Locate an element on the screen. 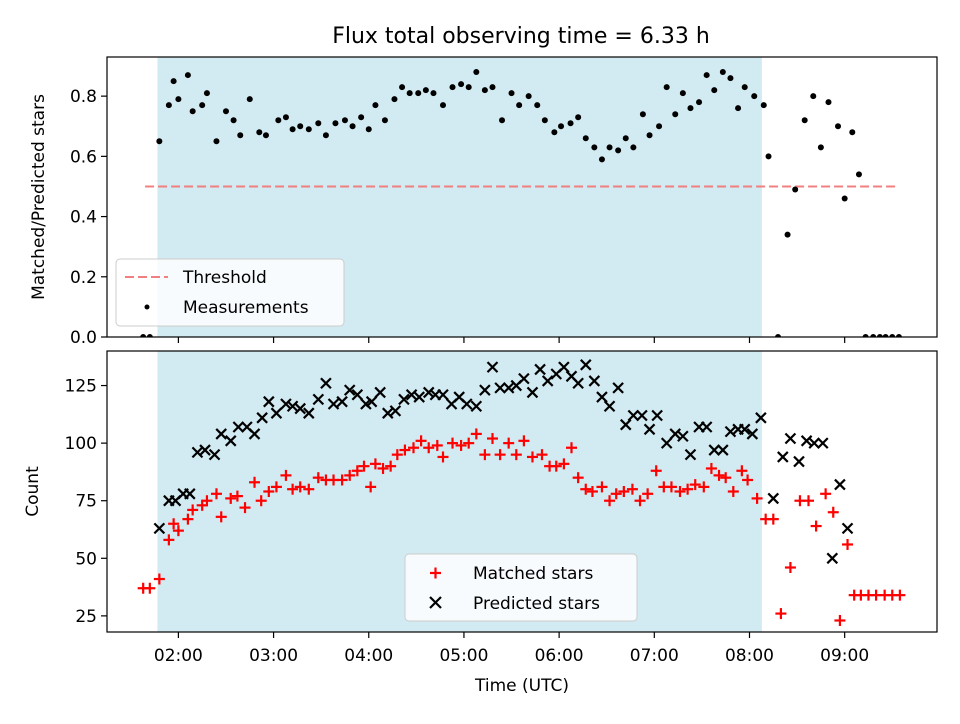 The image size is (960, 724). x-tick-label: 07:00 is located at coordinates (654, 656).